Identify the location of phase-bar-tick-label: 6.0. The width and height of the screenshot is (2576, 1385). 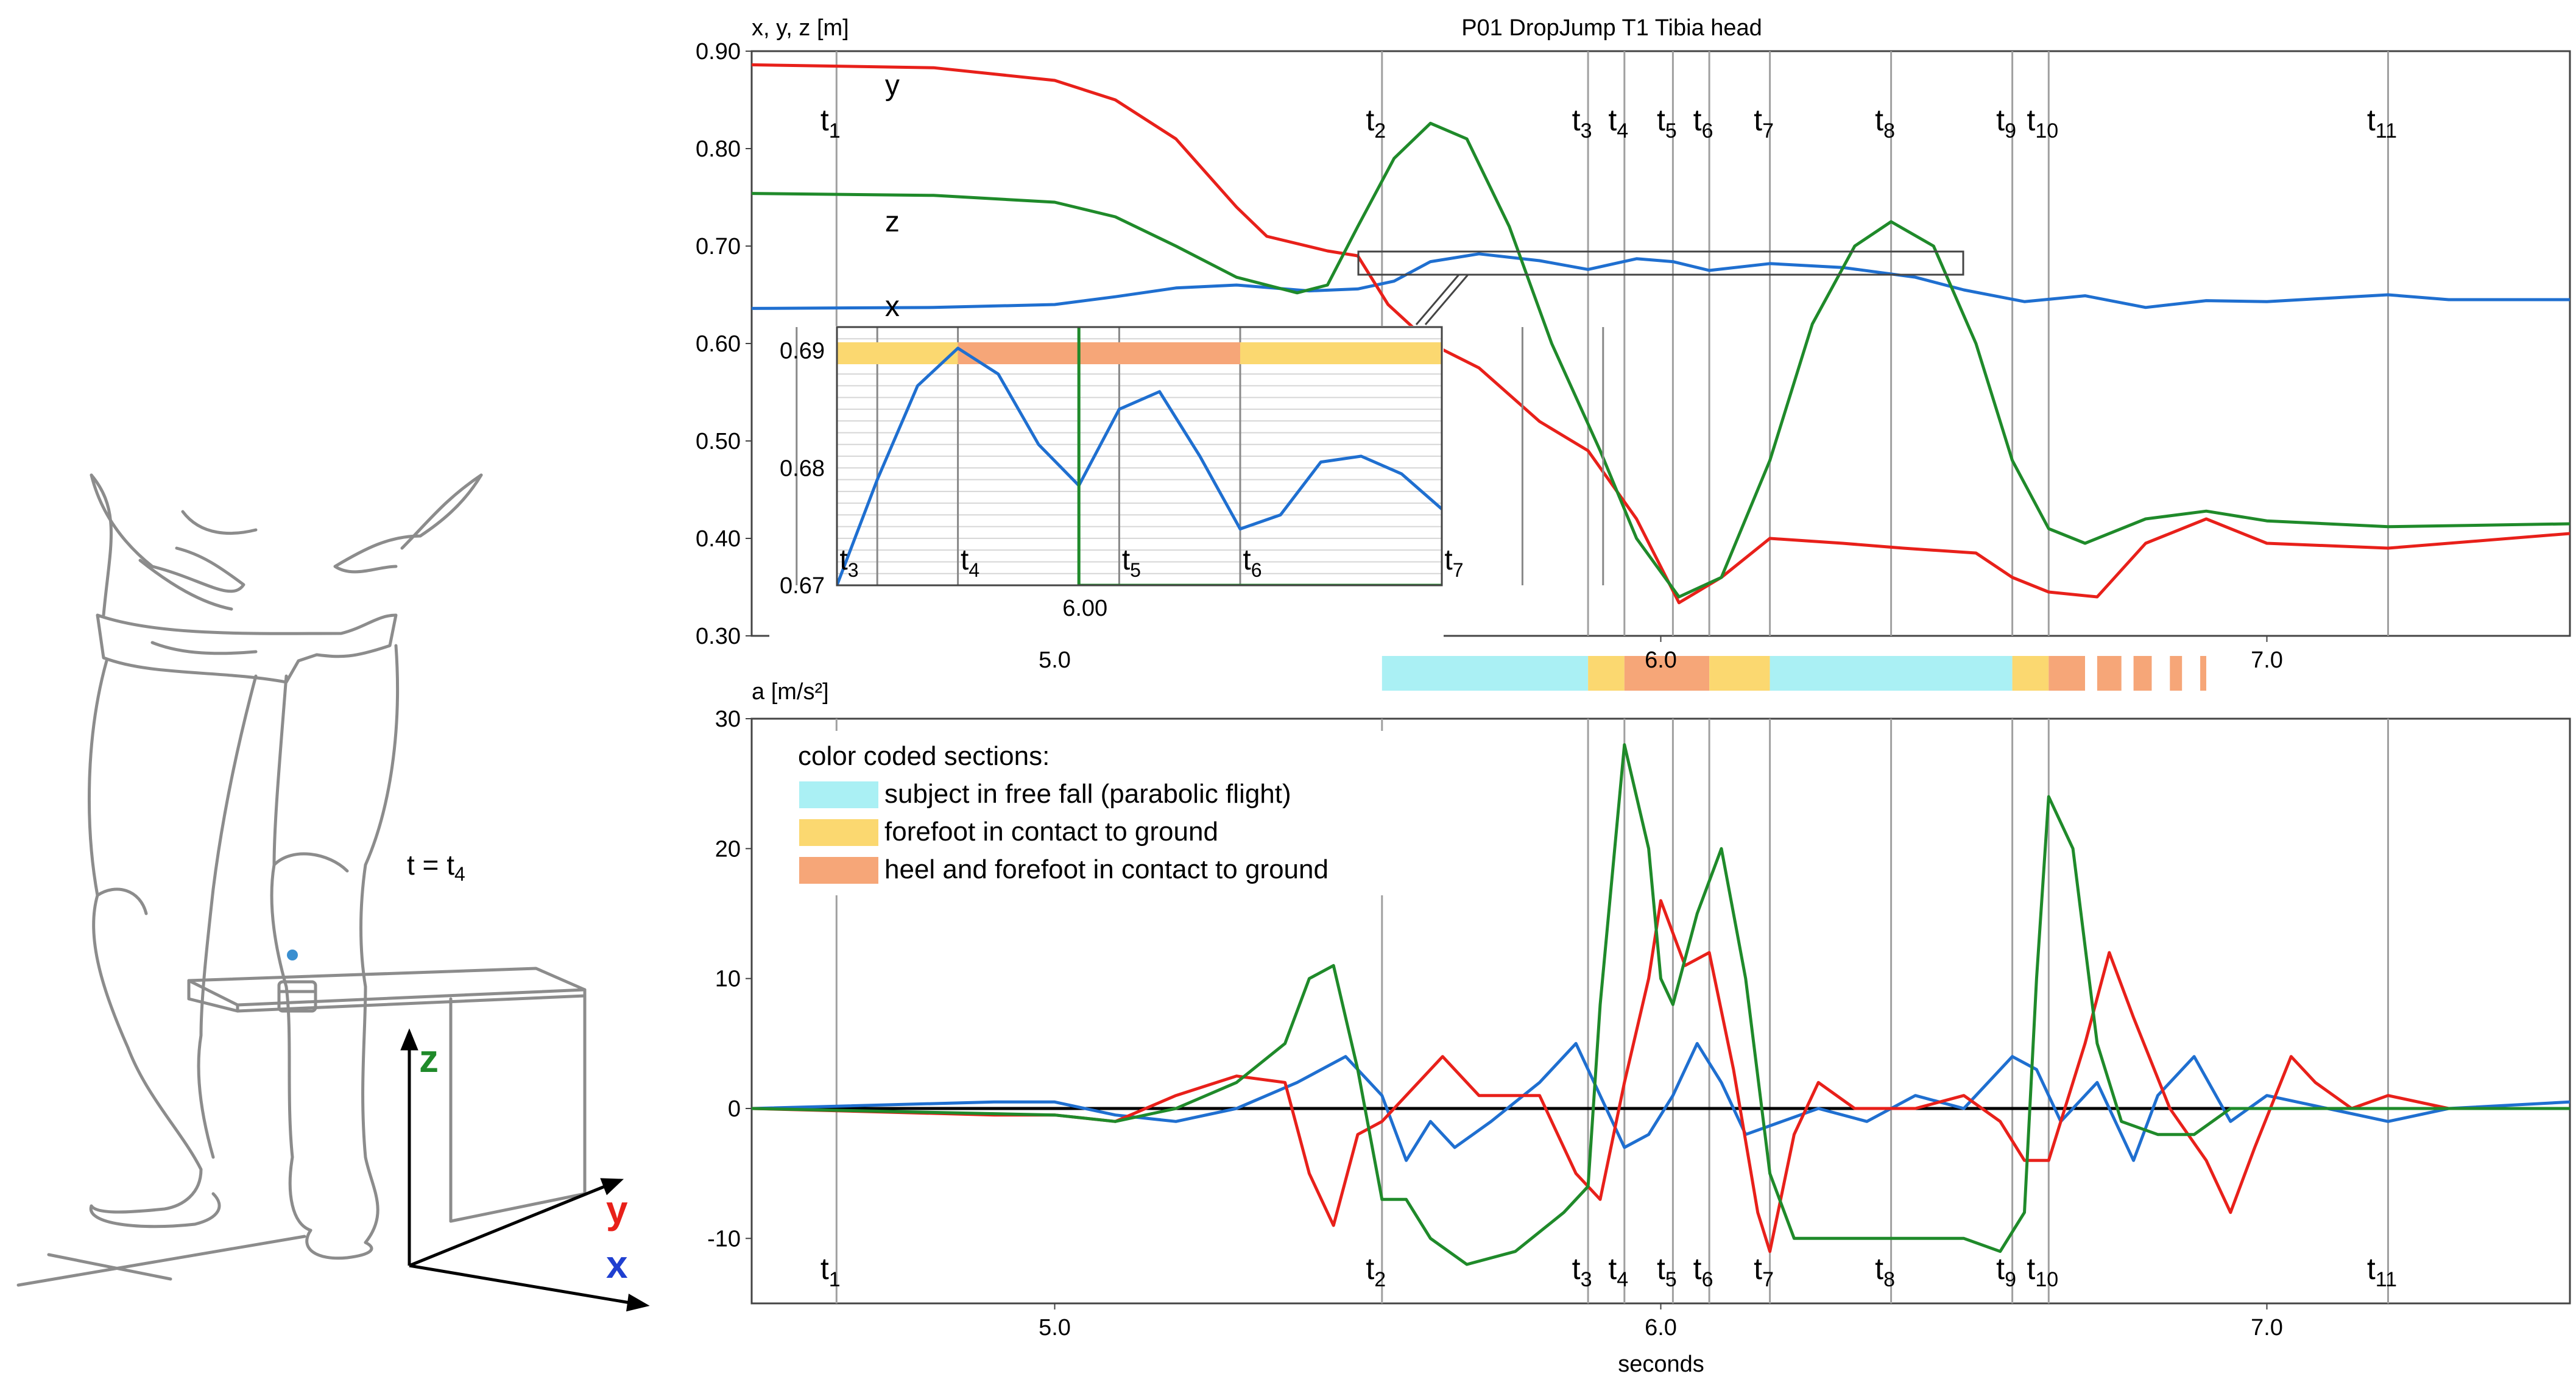
(1661, 660).